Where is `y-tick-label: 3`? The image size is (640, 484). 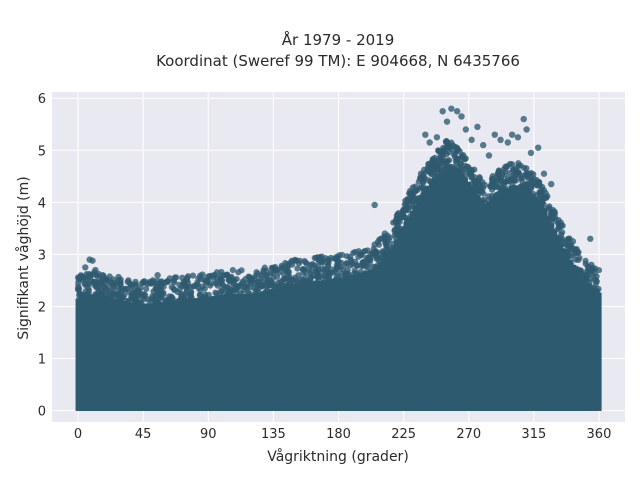
y-tick-label: 3 is located at coordinates (42, 255).